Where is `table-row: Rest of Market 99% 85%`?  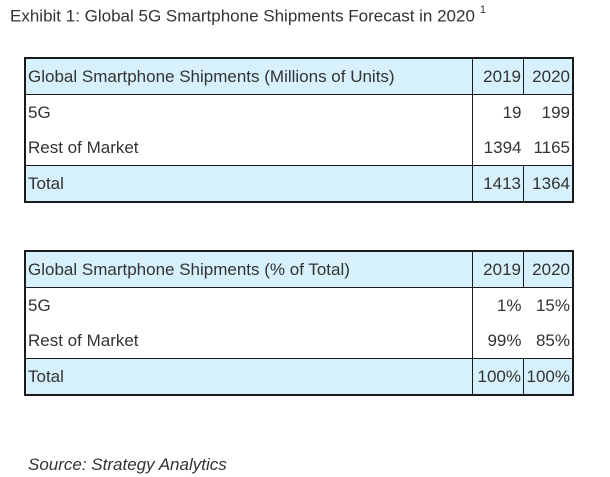 table-row: Rest of Market 99% 85% is located at coordinates (299, 341).